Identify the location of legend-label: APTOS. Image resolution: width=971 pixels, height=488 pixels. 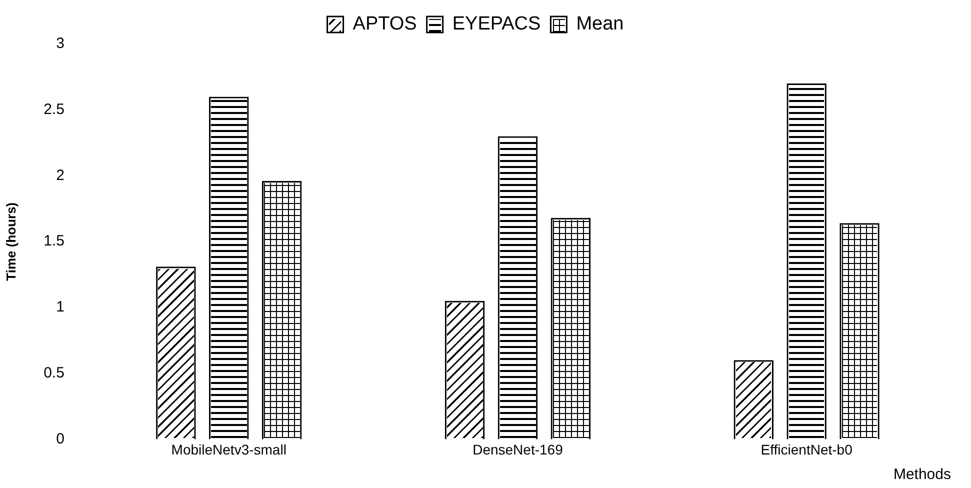
(384, 24).